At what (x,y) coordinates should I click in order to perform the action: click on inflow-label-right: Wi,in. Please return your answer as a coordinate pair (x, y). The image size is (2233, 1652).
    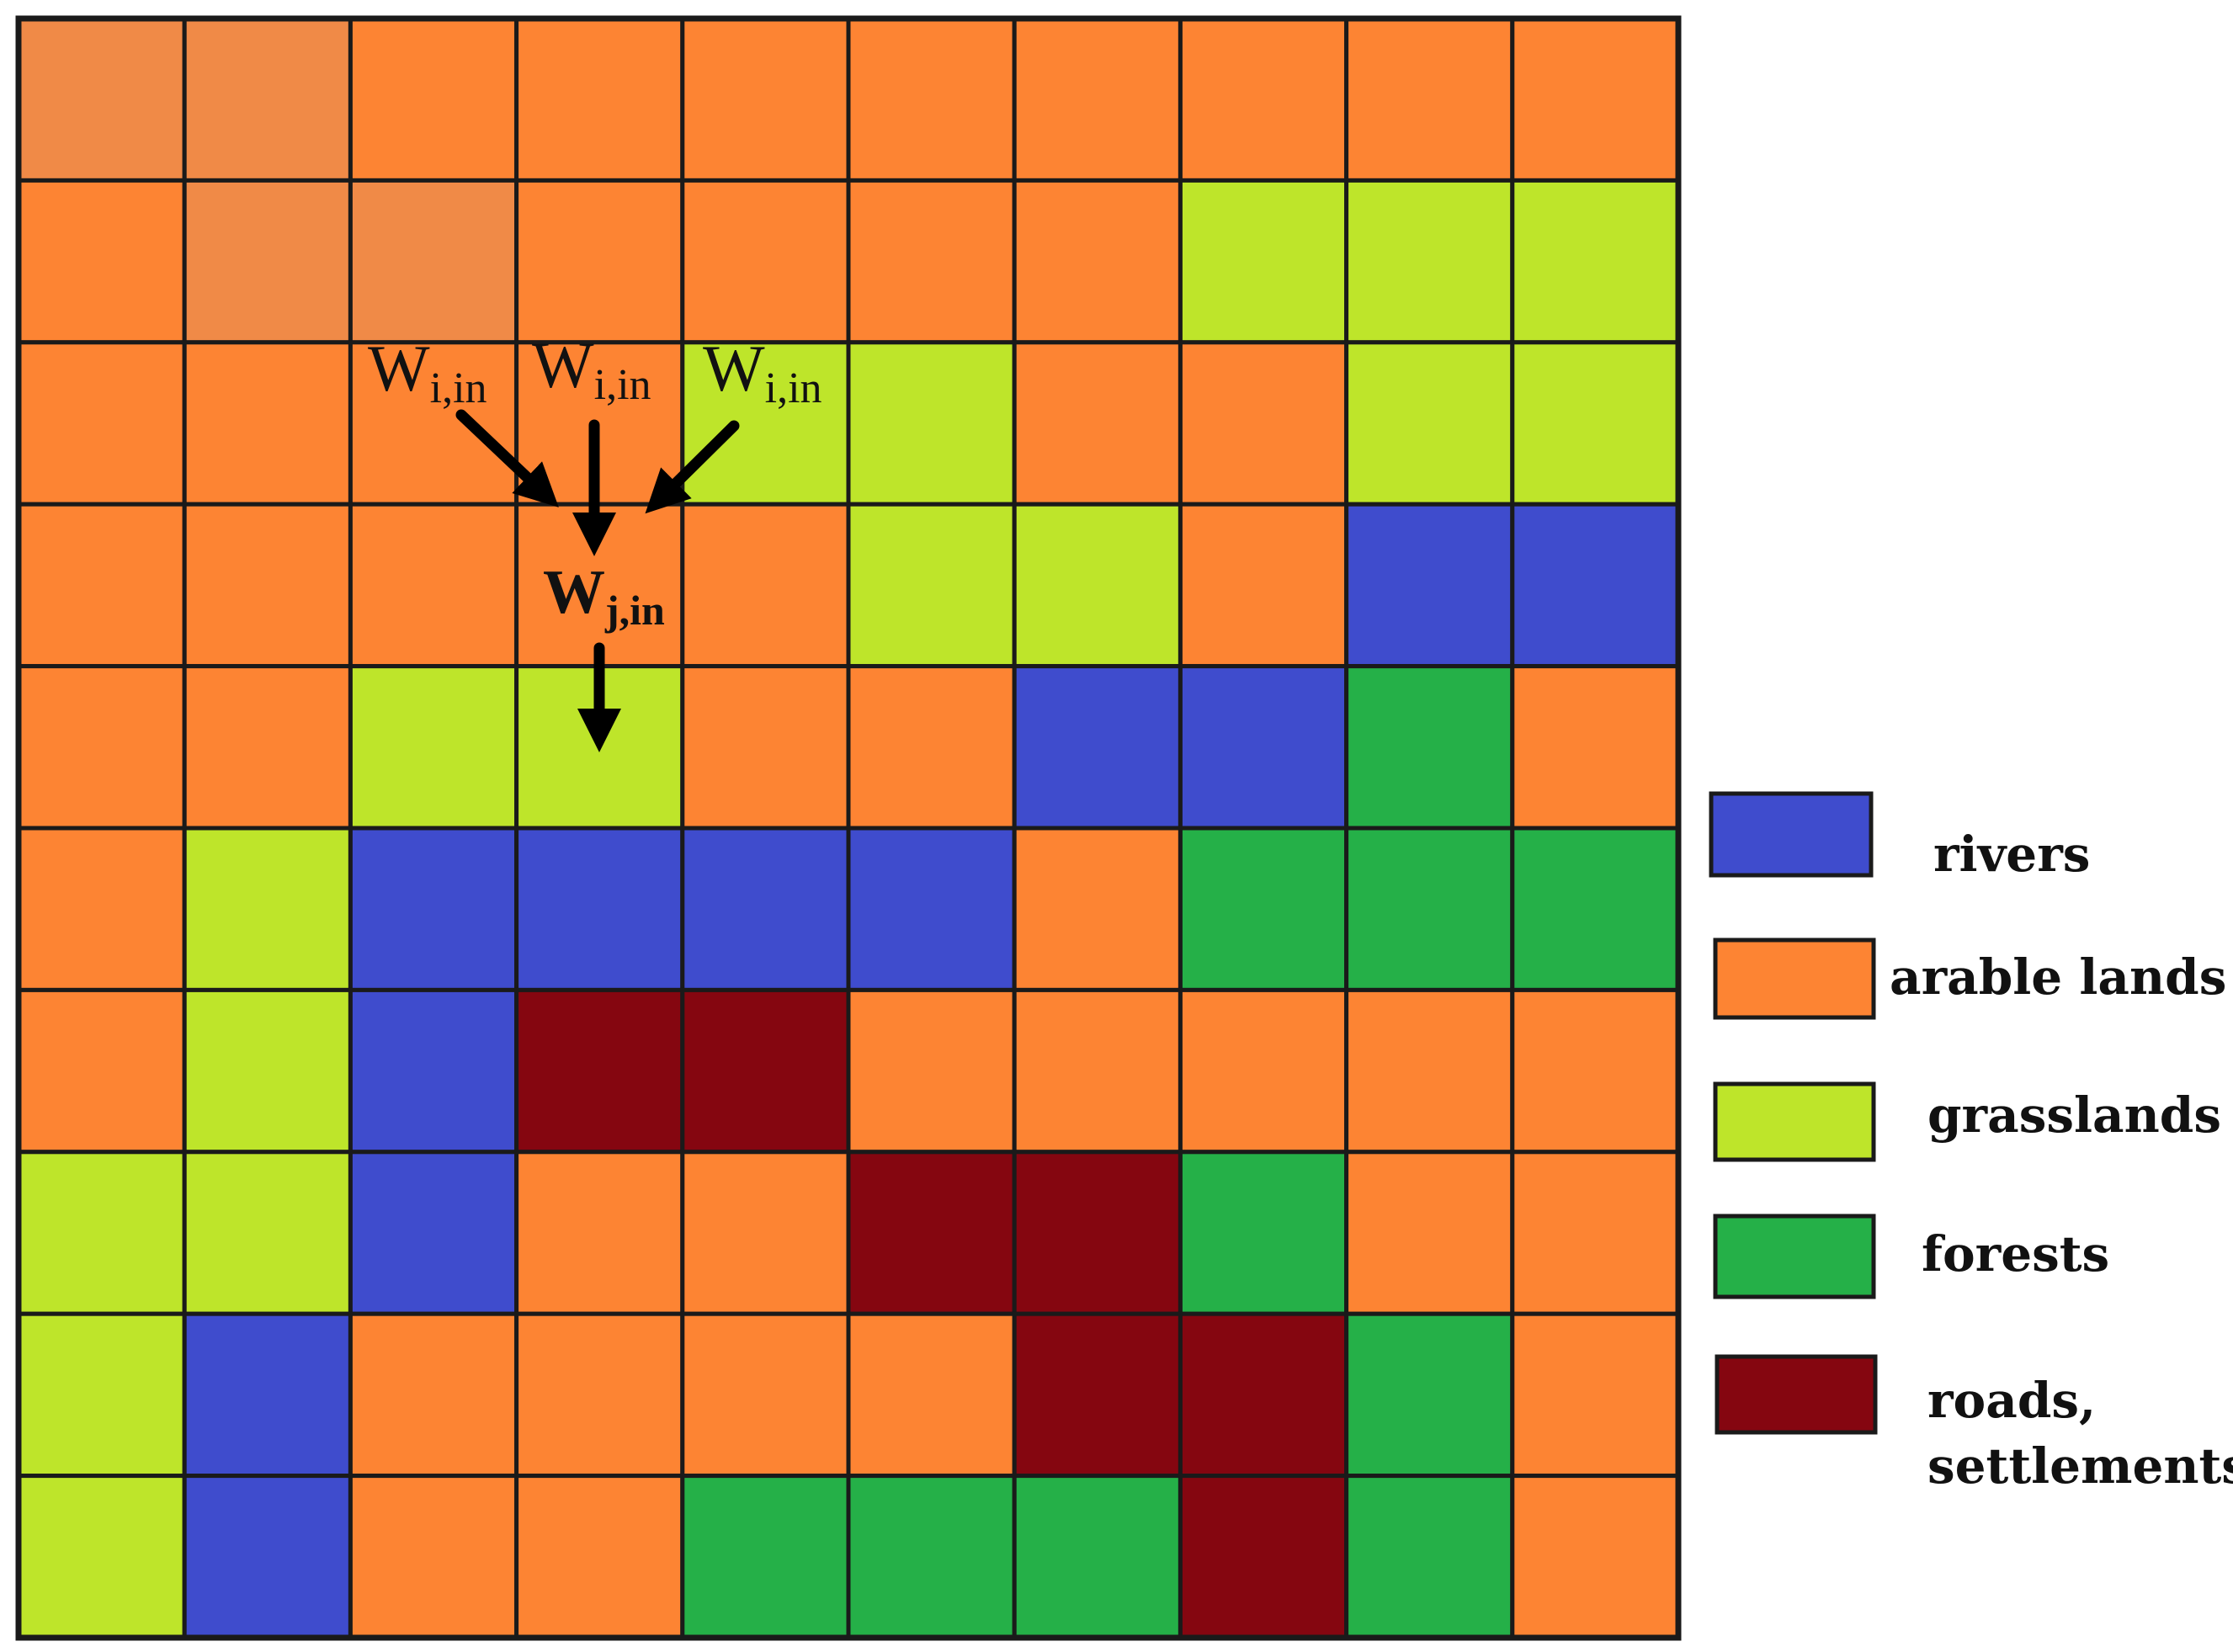
    Looking at the image, I should click on (762, 372).